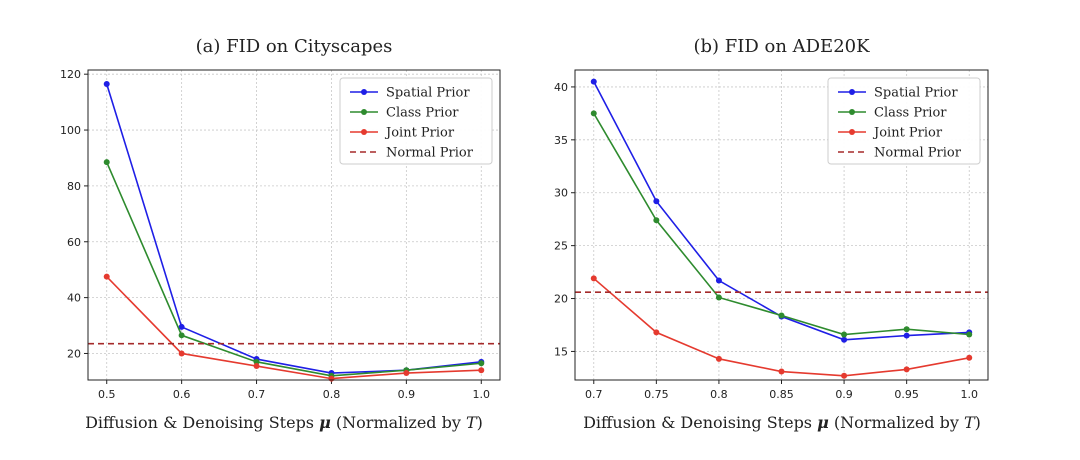  What do you see at coordinates (656, 394) in the screenshot?
I see `x-tick-label: 0.75` at bounding box center [656, 394].